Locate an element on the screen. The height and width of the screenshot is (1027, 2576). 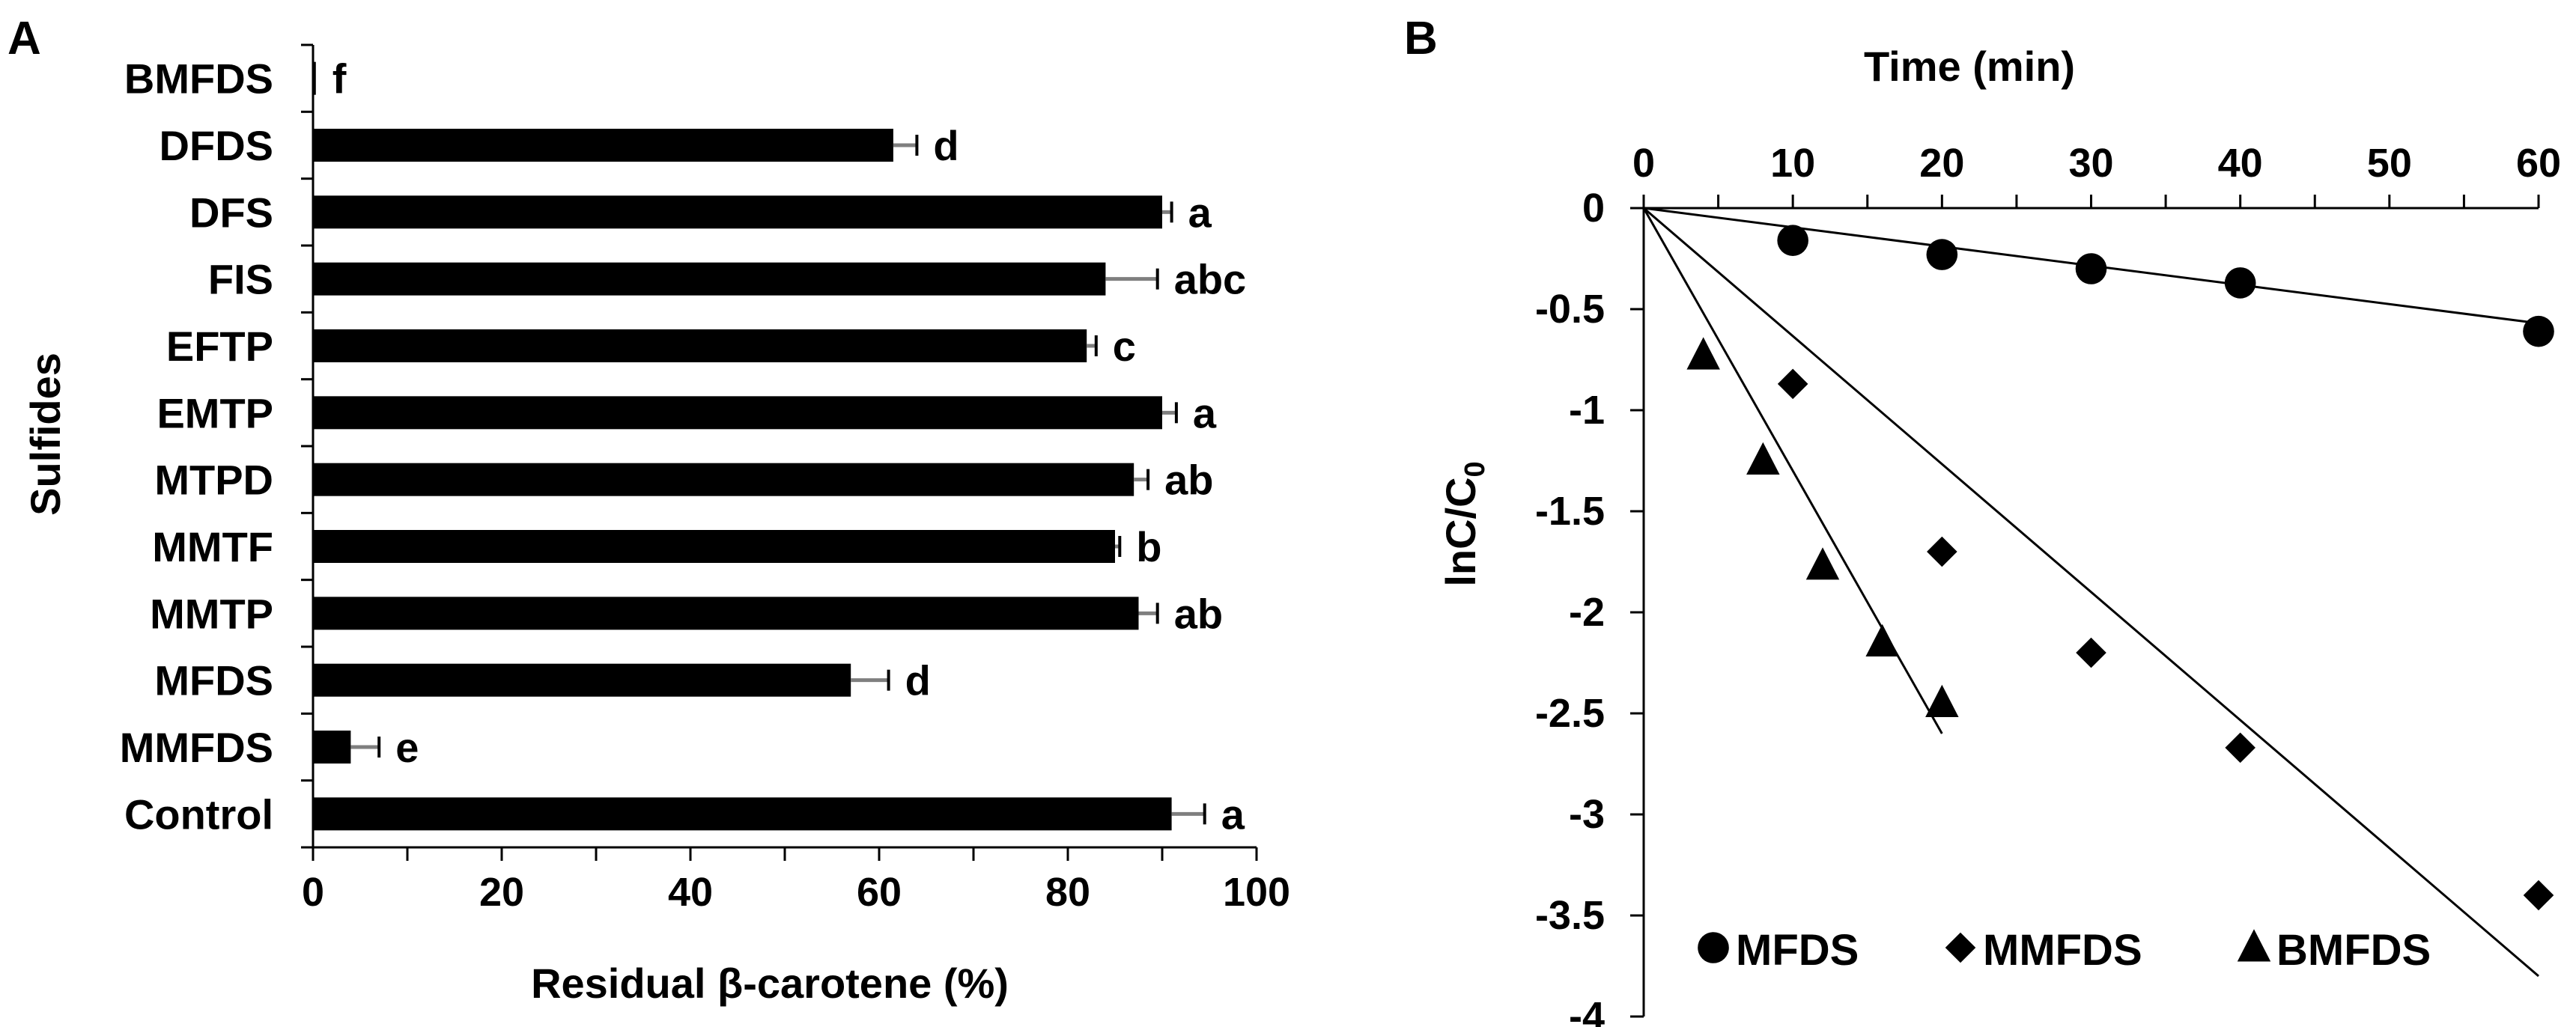
panel-a-significance-label: c is located at coordinates (1124, 346).